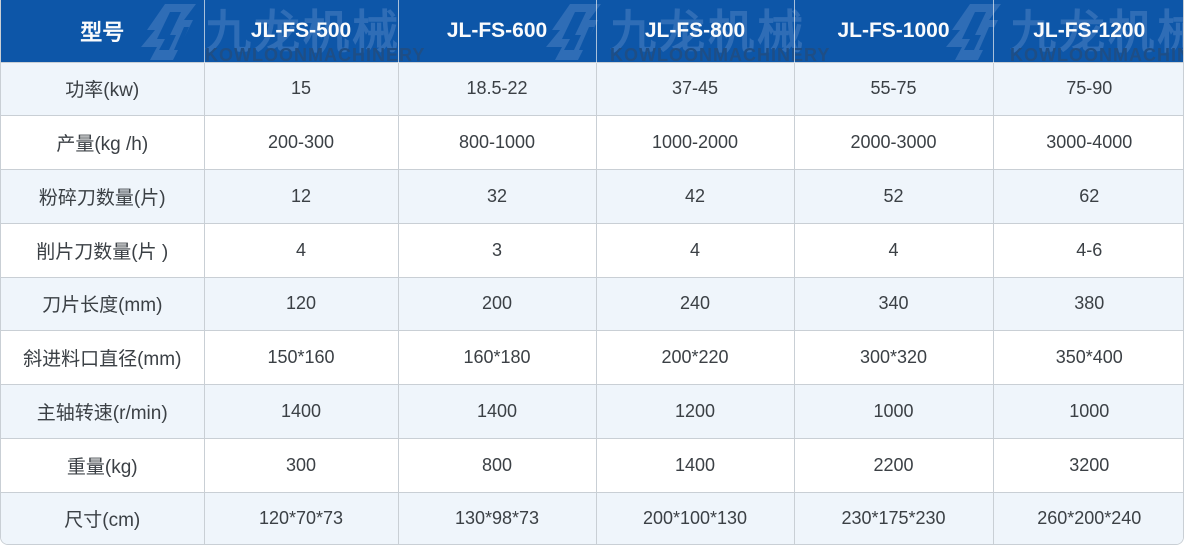 This screenshot has width=1190, height=550. I want to click on watermark-en-text: KOWLOONMACHINERY, so click(1096, 53).